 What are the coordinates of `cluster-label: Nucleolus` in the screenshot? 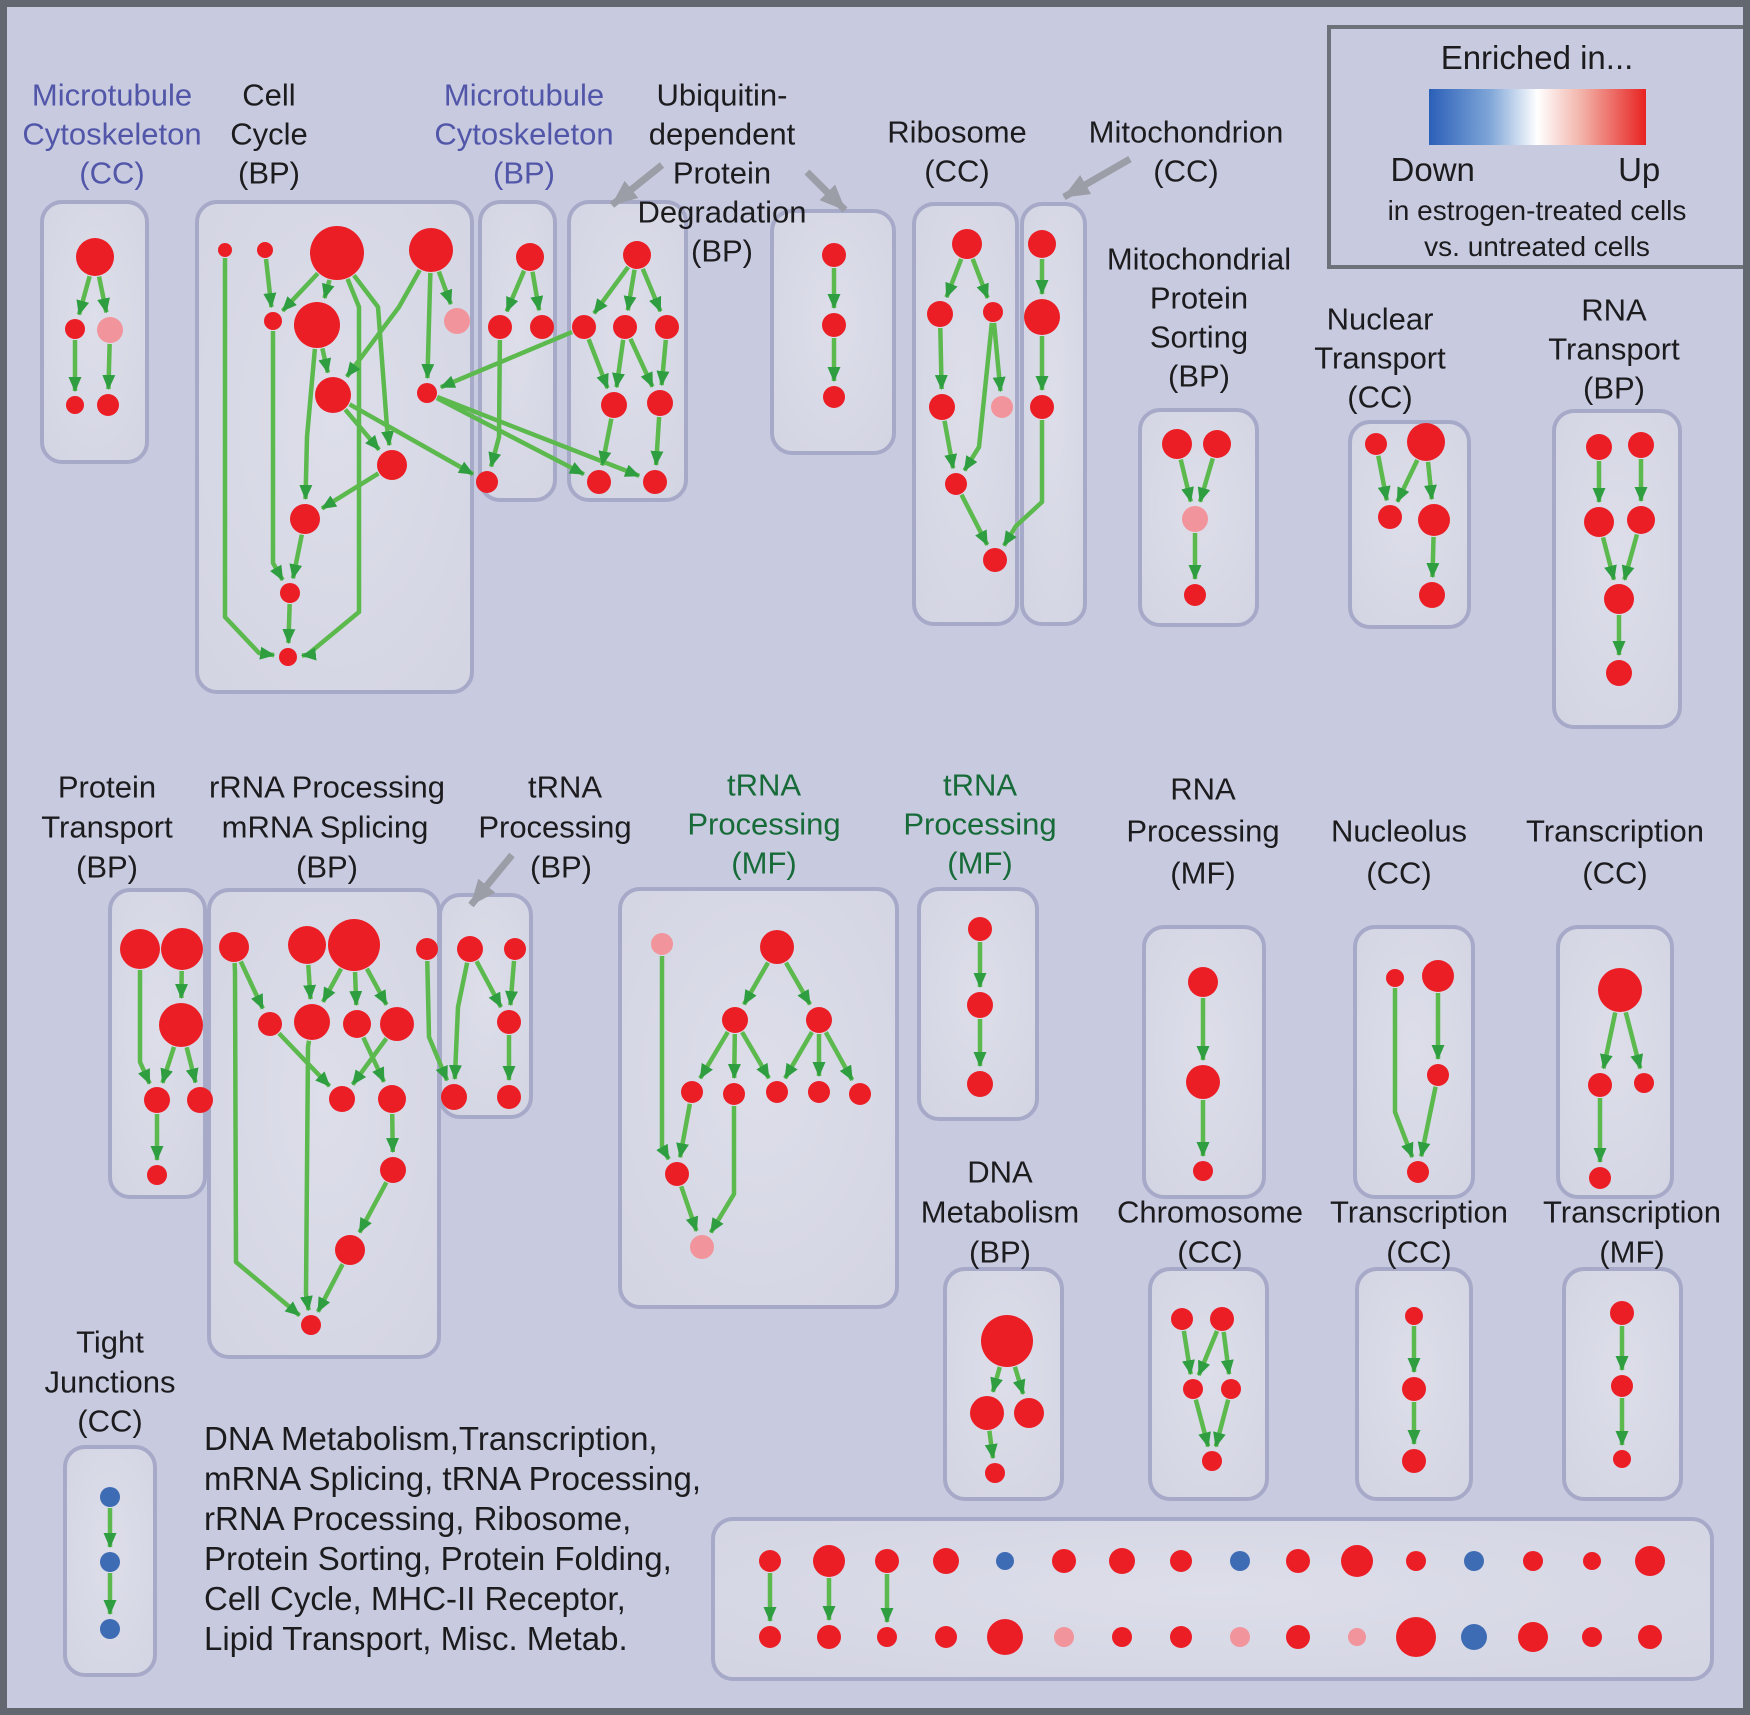 It's located at (1399, 831).